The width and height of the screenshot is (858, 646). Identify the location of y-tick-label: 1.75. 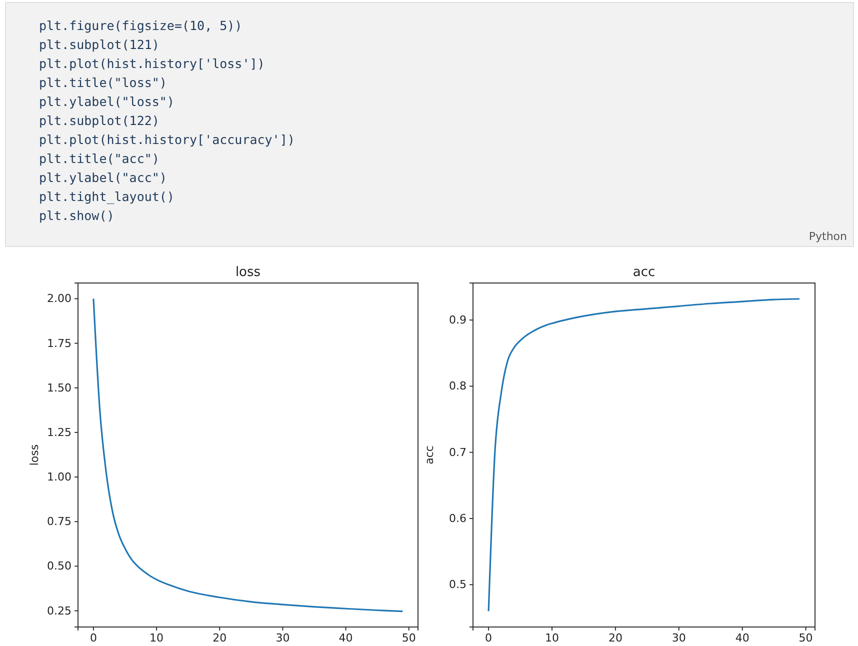
(59, 343).